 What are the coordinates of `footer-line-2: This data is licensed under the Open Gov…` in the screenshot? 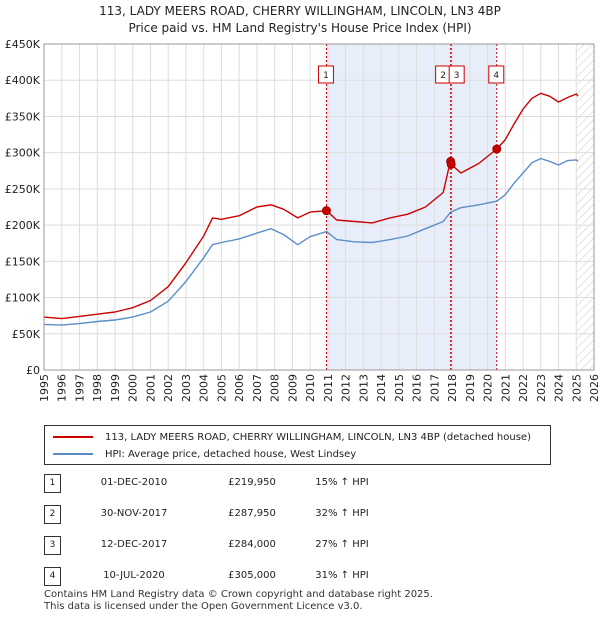 It's located at (203, 606).